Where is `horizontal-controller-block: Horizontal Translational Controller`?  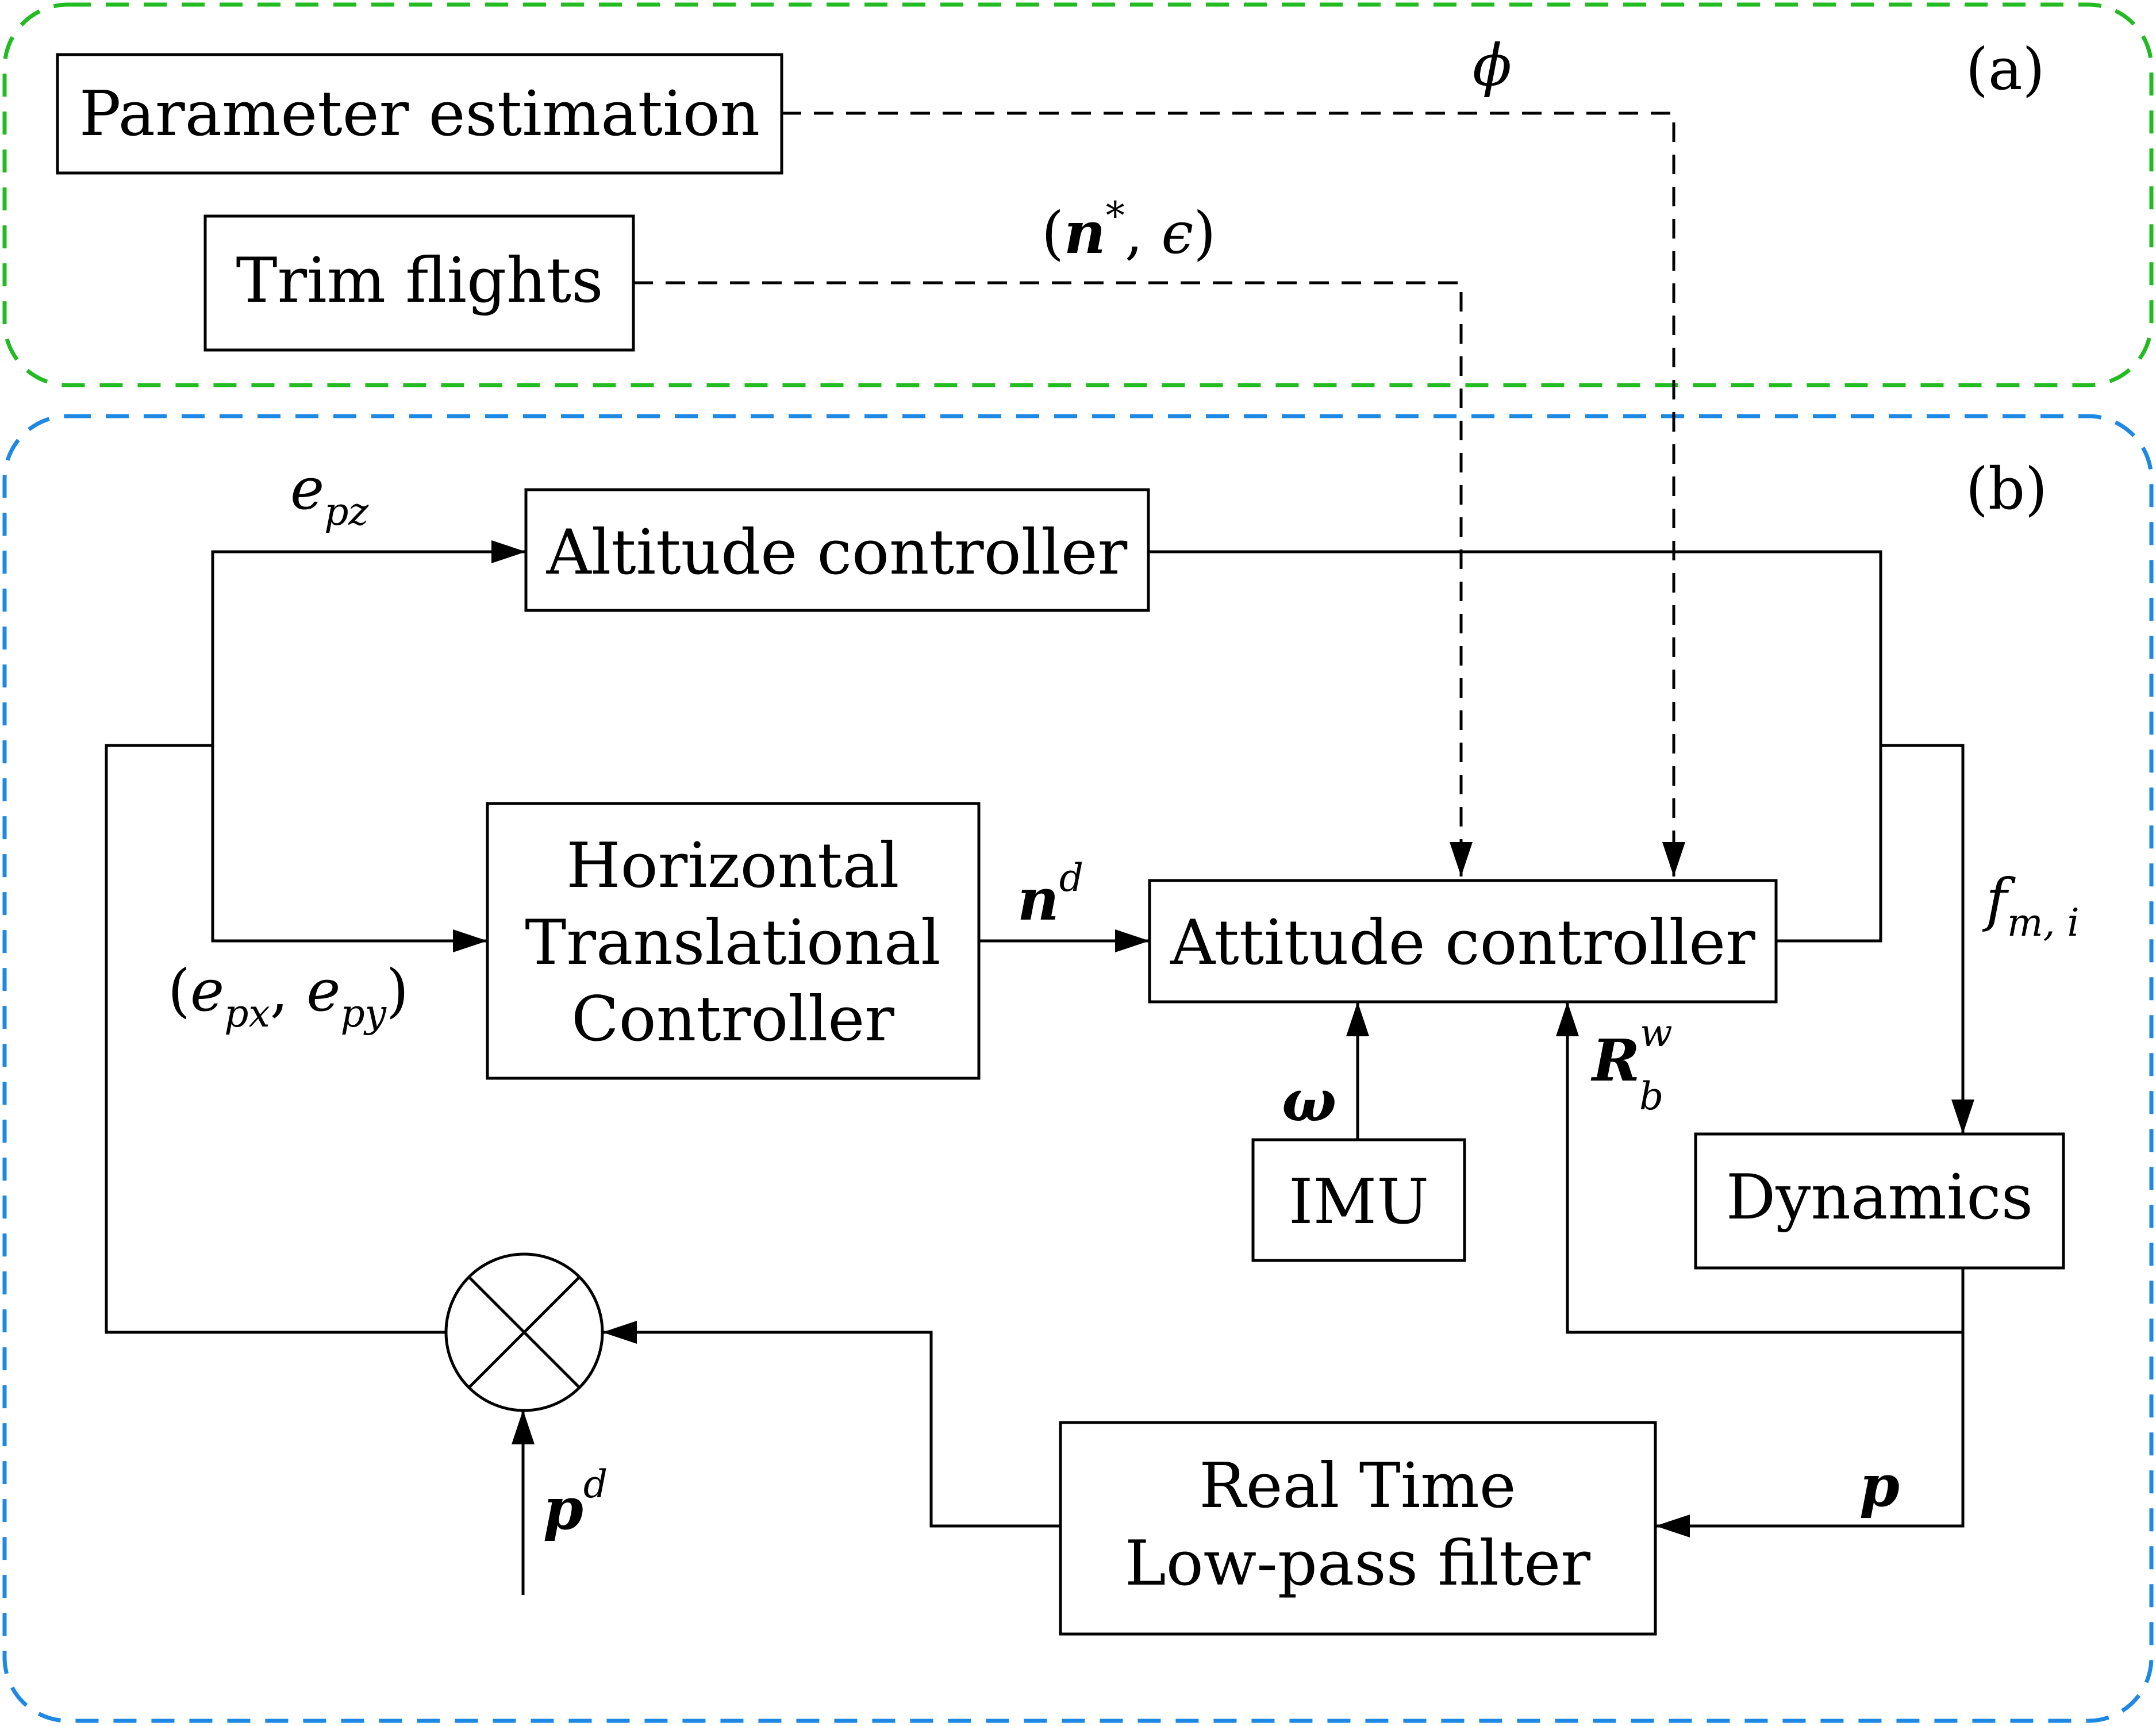
horizontal-controller-block: Horizontal Translational Controller is located at coordinates (734, 941).